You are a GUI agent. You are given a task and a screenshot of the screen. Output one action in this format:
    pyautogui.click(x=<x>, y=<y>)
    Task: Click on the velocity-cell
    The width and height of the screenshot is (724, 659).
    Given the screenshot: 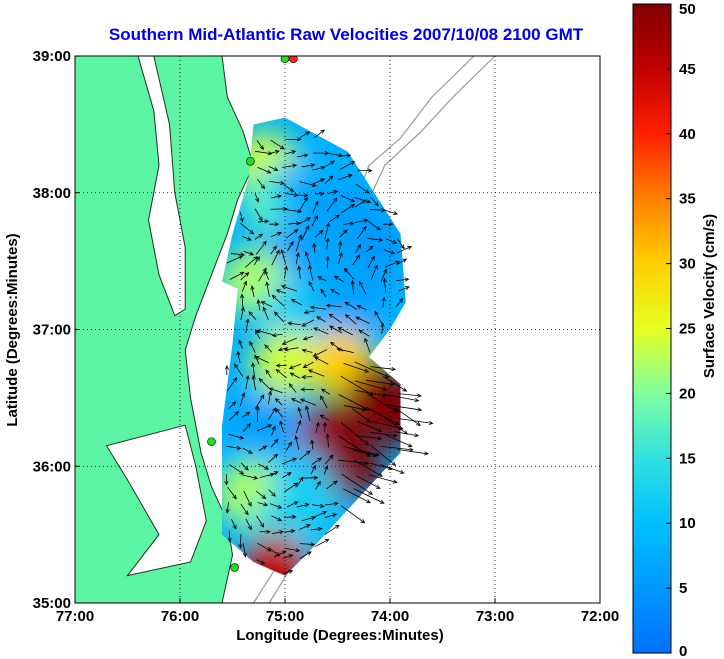 What is the action you would take?
    pyautogui.click(x=274, y=555)
    